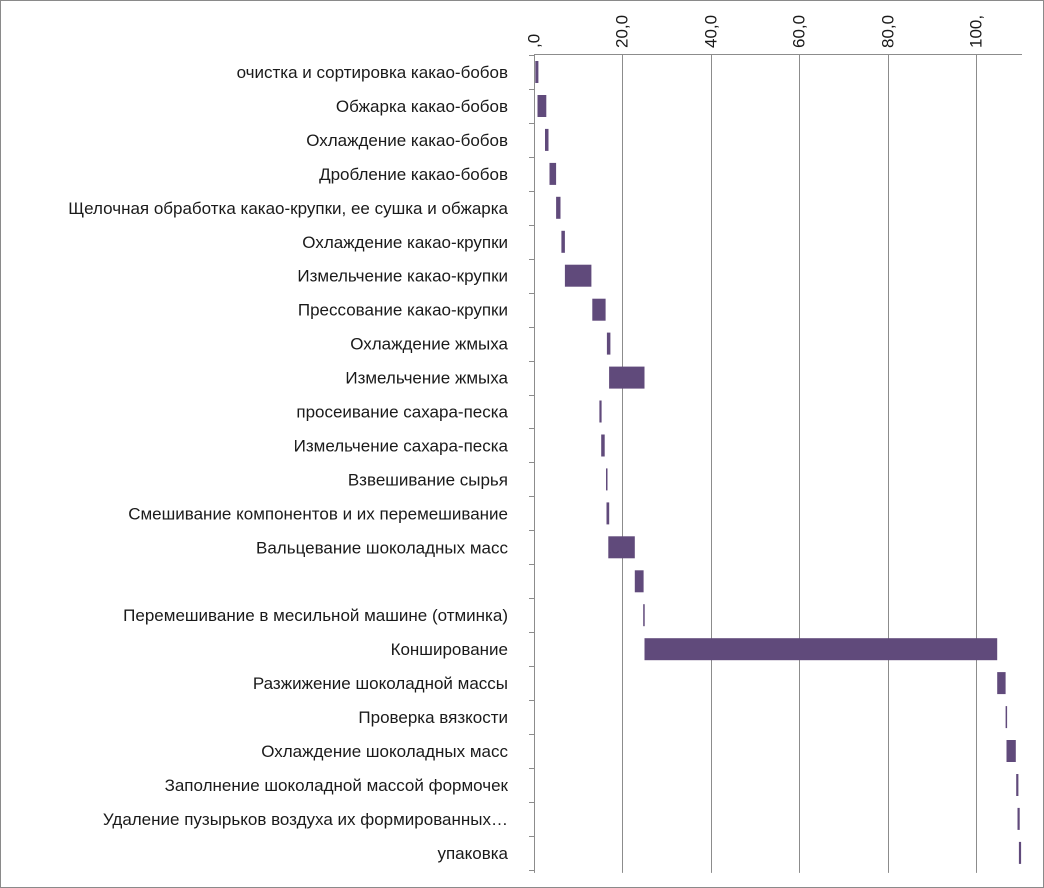 This screenshot has height=888, width=1044. What do you see at coordinates (755, 31) in the screenshot?
I see `x-tick-labels: ,0 20,0 40,0 60,0 80,0 100,` at bounding box center [755, 31].